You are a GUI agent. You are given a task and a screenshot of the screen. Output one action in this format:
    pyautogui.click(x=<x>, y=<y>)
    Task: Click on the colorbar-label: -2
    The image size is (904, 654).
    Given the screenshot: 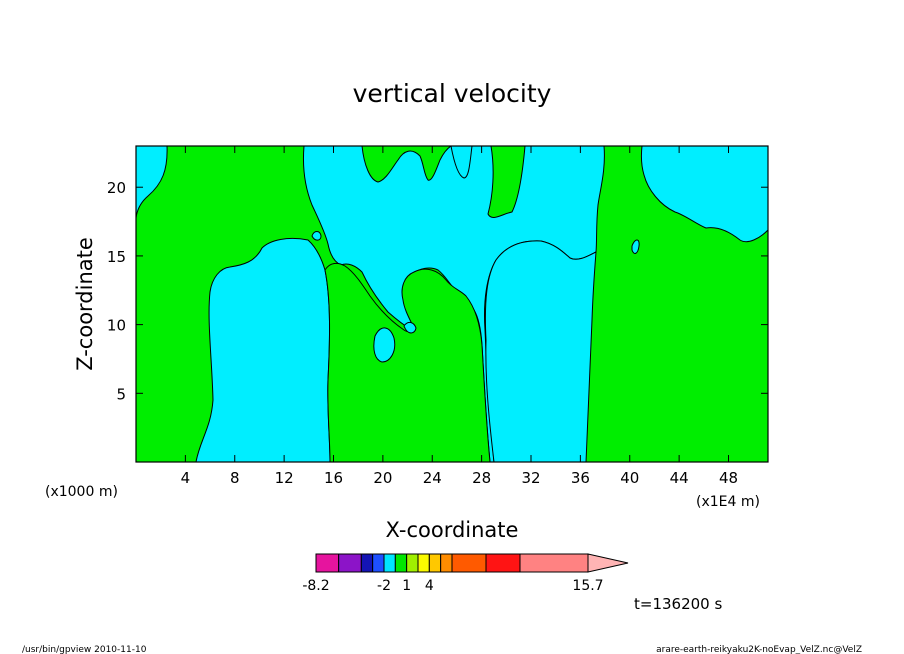 What is the action you would take?
    pyautogui.click(x=384, y=586)
    